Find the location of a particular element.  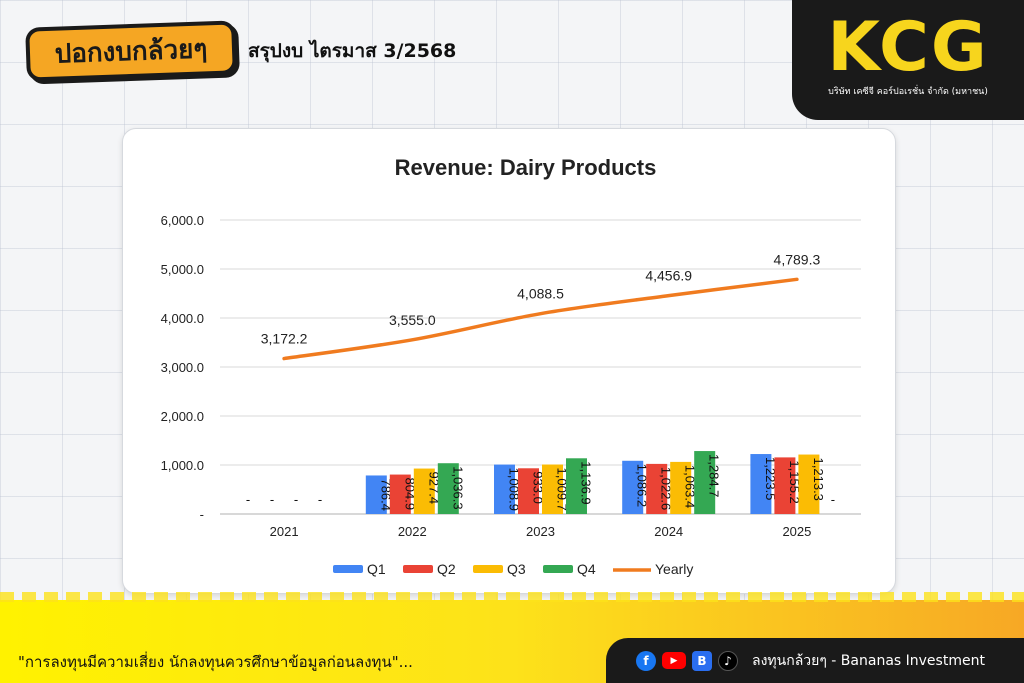

bar-data-label: 1,022.6 is located at coordinates (666, 488).